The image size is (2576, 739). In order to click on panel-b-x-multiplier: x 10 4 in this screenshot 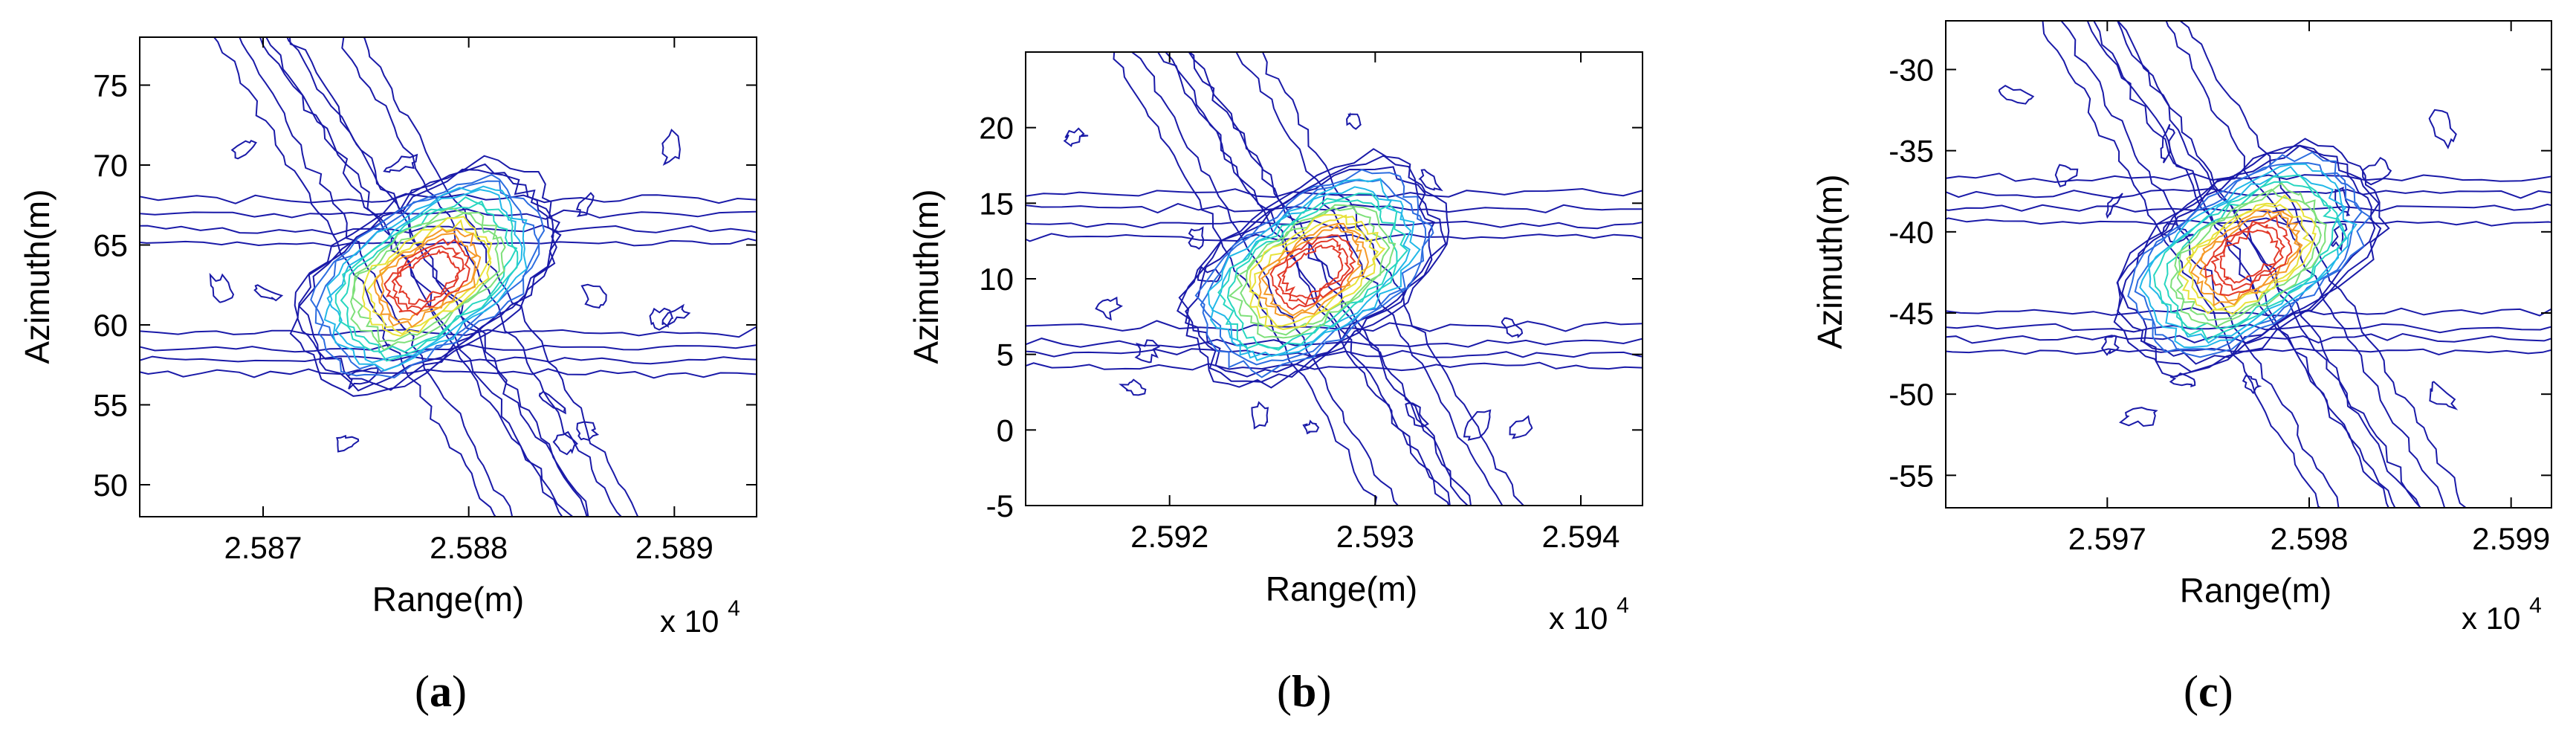, I will do `click(1589, 615)`.